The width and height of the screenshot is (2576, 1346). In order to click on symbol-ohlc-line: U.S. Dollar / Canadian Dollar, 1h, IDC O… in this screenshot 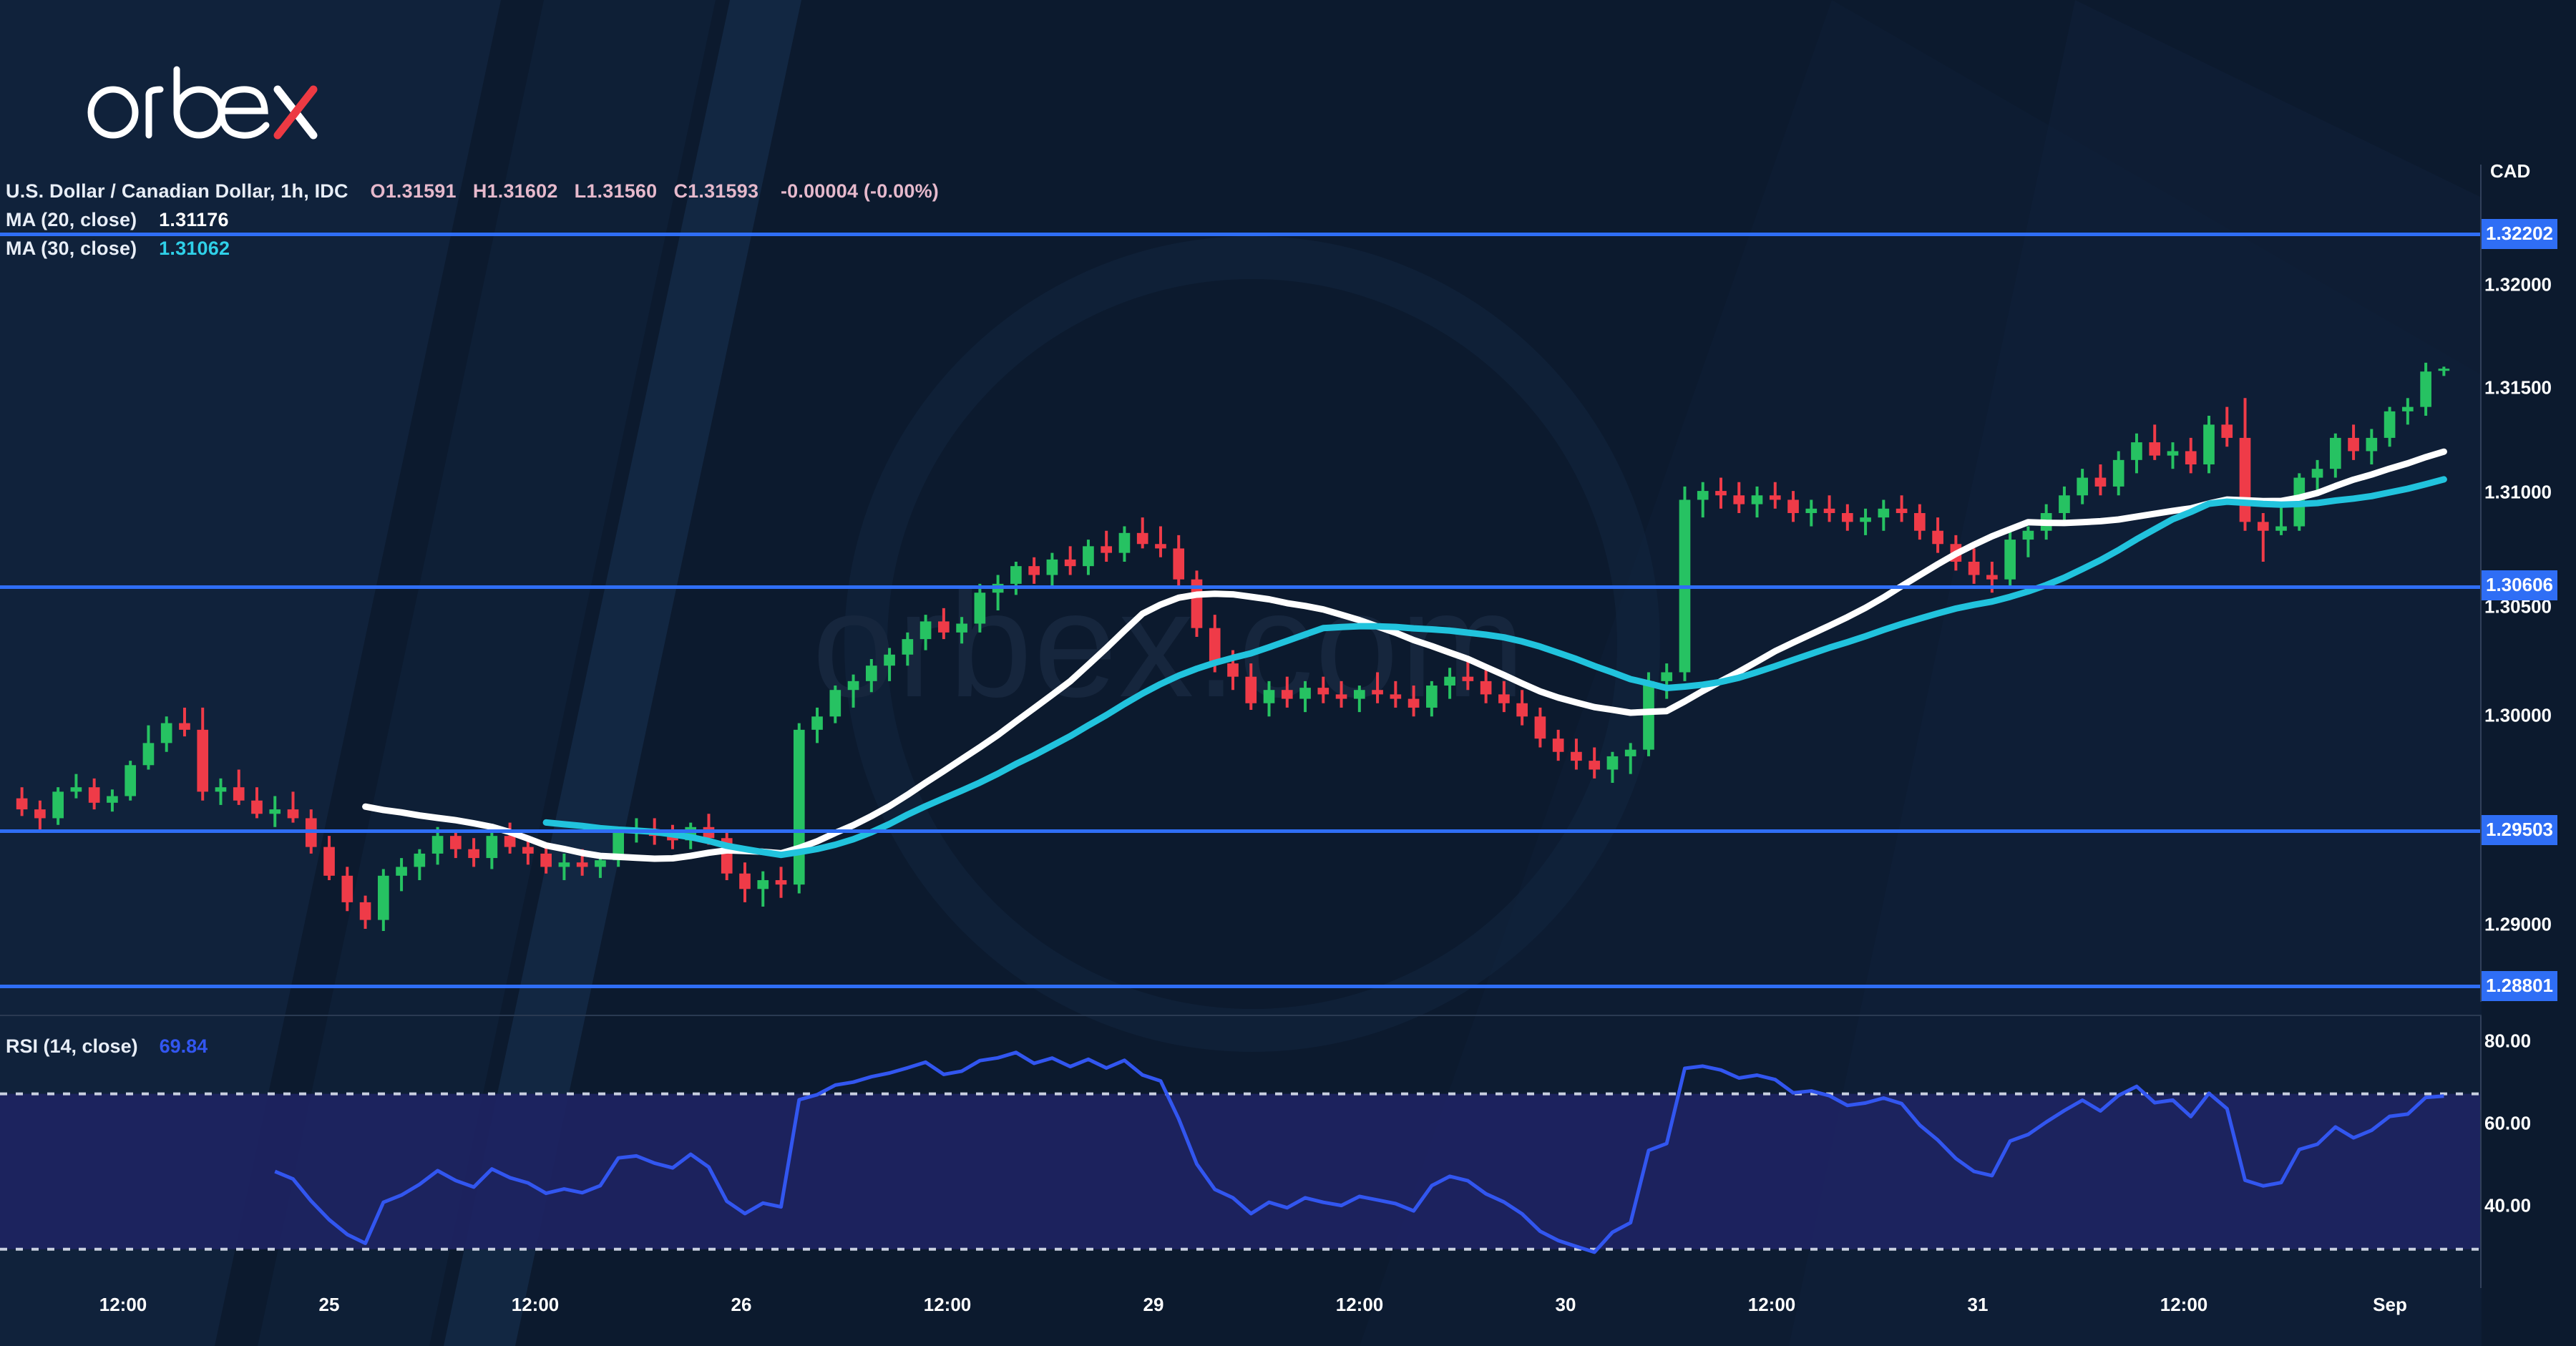, I will do `click(472, 191)`.